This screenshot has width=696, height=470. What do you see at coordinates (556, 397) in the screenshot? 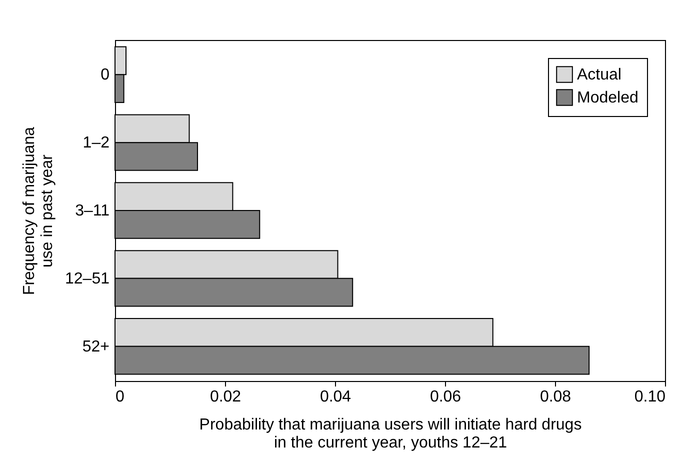
I see `x-tick-label: 0.08` at bounding box center [556, 397].